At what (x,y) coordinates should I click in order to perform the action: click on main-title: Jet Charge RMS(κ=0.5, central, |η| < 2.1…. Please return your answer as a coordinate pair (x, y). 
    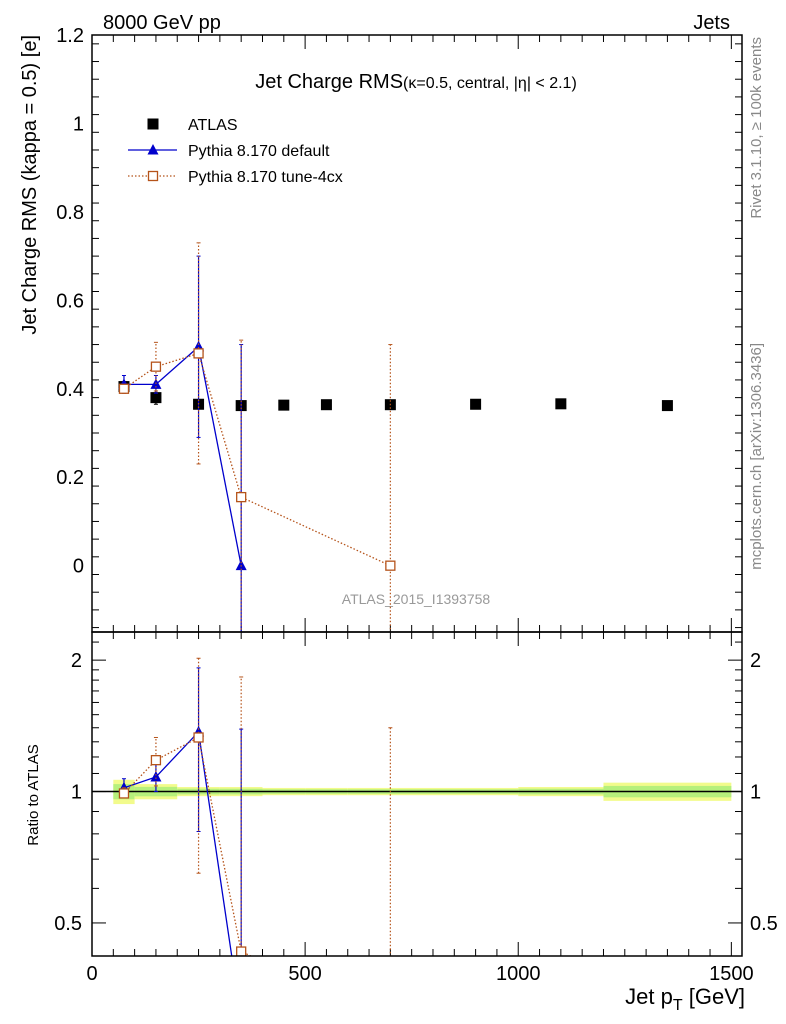
    Looking at the image, I should click on (416, 82).